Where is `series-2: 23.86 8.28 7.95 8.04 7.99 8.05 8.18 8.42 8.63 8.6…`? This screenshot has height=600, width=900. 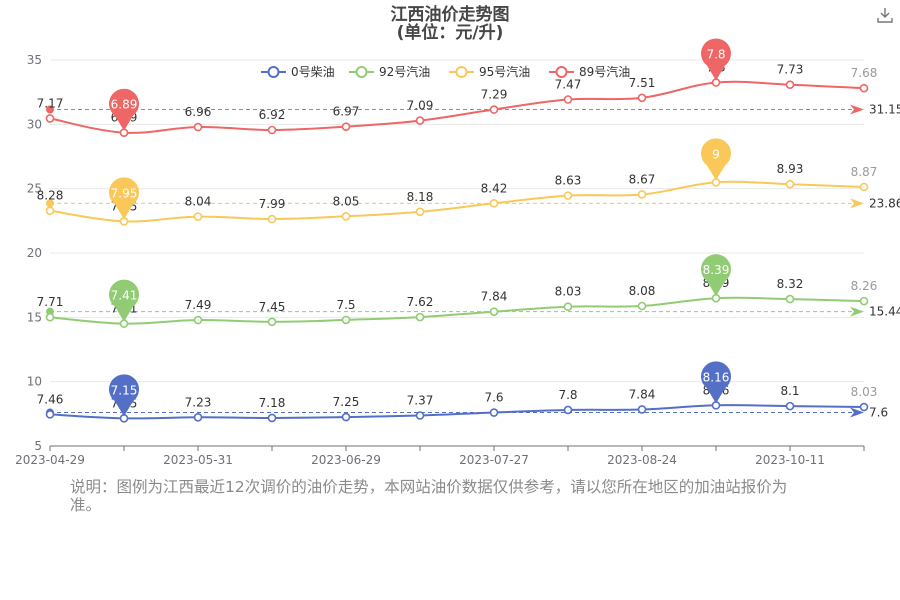
series-2: 23.86 8.28 7.95 8.04 7.99 8.05 8.18 8.42 8.63 8.6… is located at coordinates (468, 182).